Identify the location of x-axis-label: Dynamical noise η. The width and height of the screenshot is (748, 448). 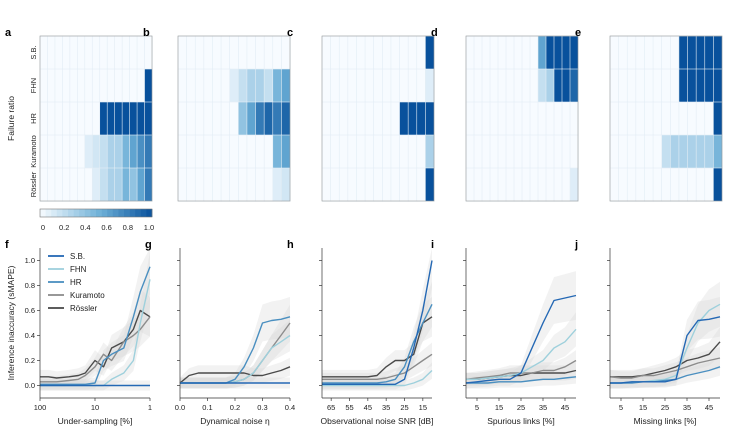
(235, 421).